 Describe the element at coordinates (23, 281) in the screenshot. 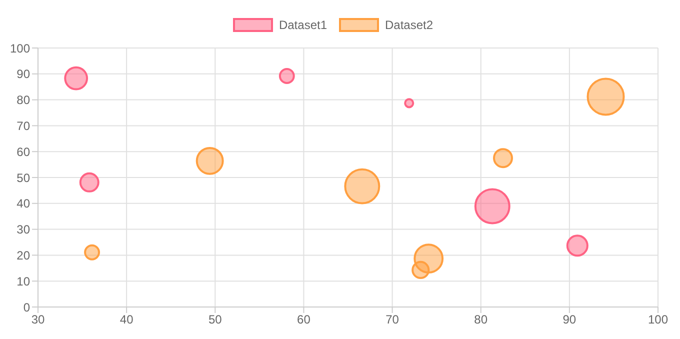

I see `y-tick-label: 10` at that location.